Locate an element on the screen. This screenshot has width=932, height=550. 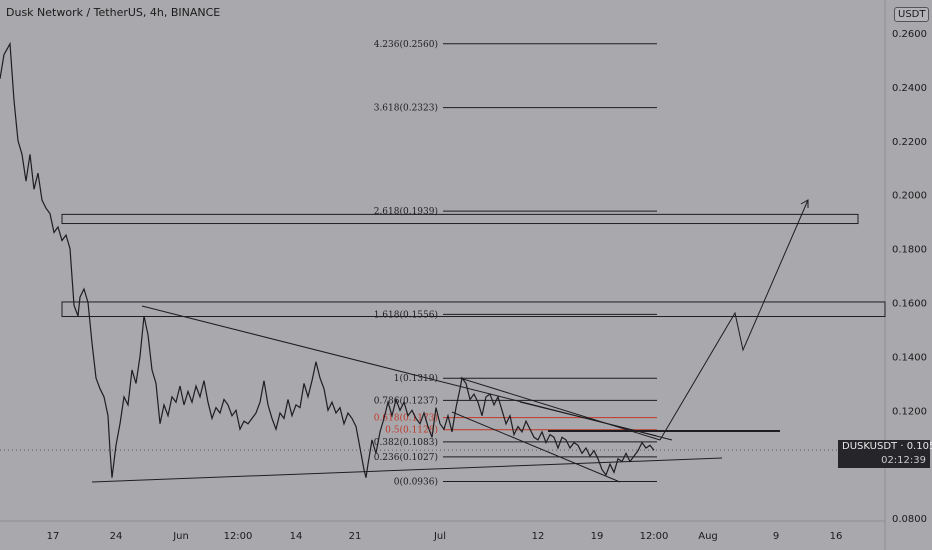
y-tick-label: 0.2600 is located at coordinates (909, 34).